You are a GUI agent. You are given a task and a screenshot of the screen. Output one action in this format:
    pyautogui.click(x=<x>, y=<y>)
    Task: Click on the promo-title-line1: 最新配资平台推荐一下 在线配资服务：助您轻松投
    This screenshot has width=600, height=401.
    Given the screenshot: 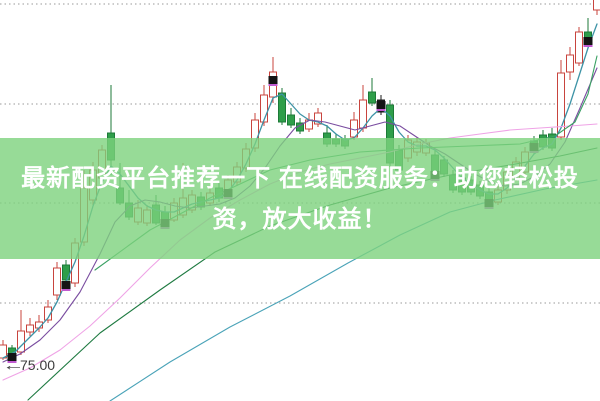 What is the action you would take?
    pyautogui.click(x=300, y=178)
    